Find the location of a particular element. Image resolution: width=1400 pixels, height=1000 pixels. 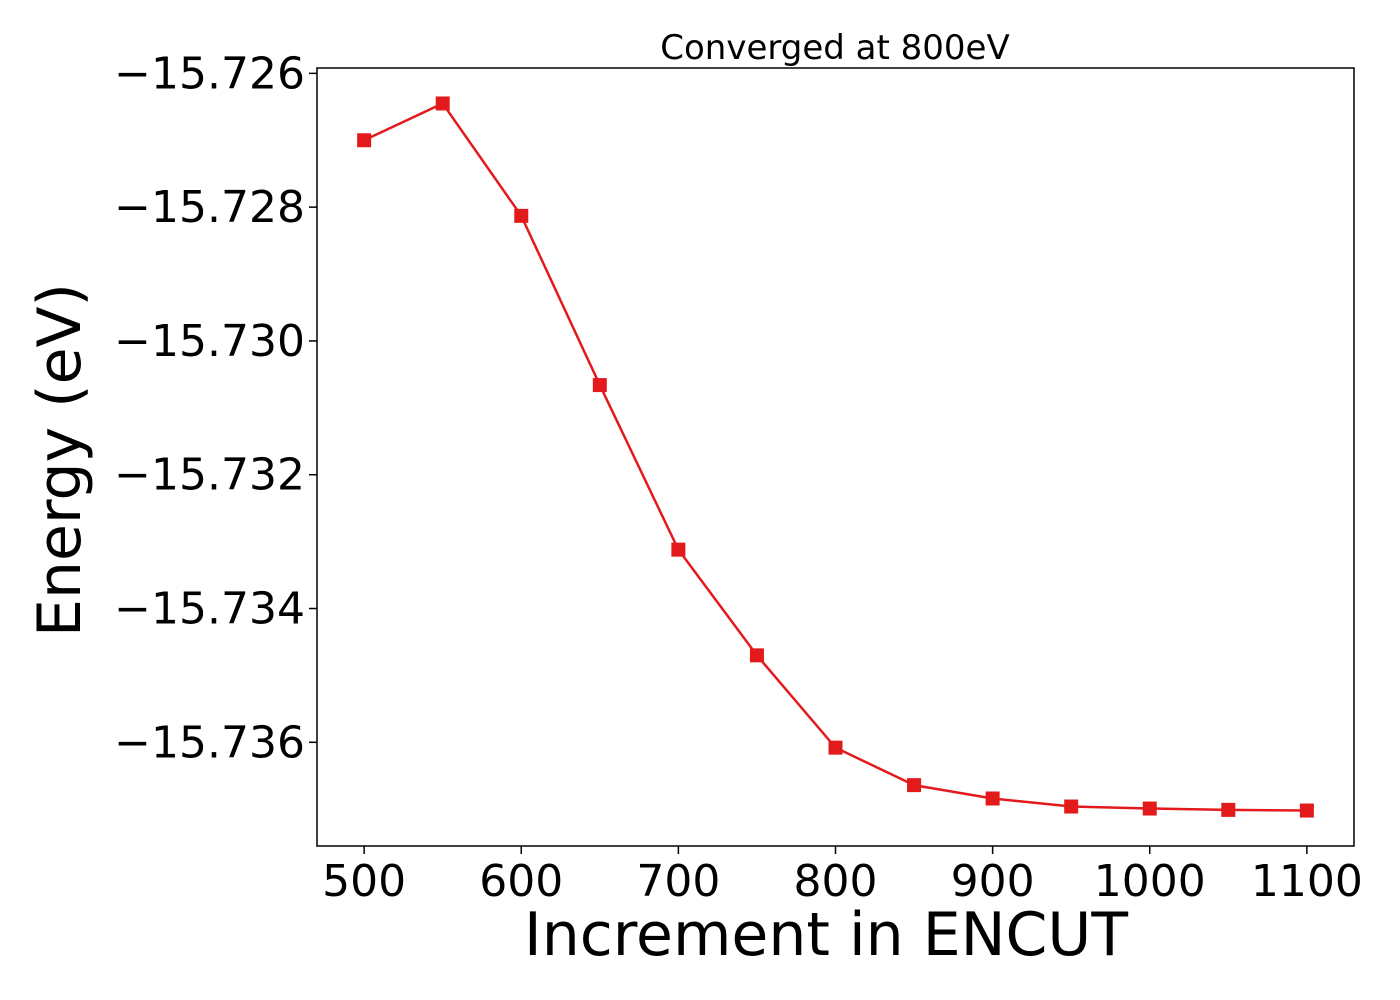

x-axis-label: Increment in ENCUT is located at coordinates (826, 935).